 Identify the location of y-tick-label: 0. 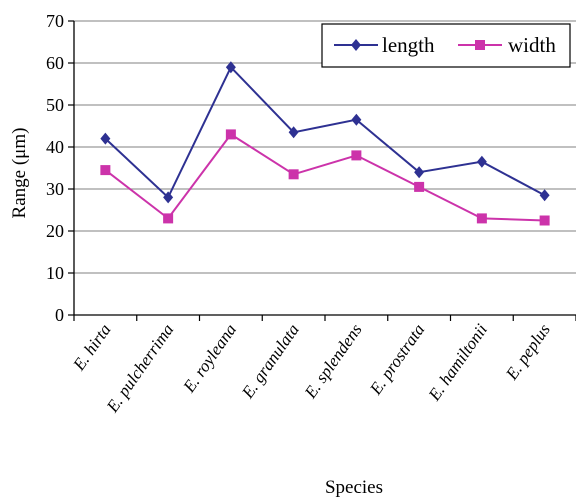
(59, 315).